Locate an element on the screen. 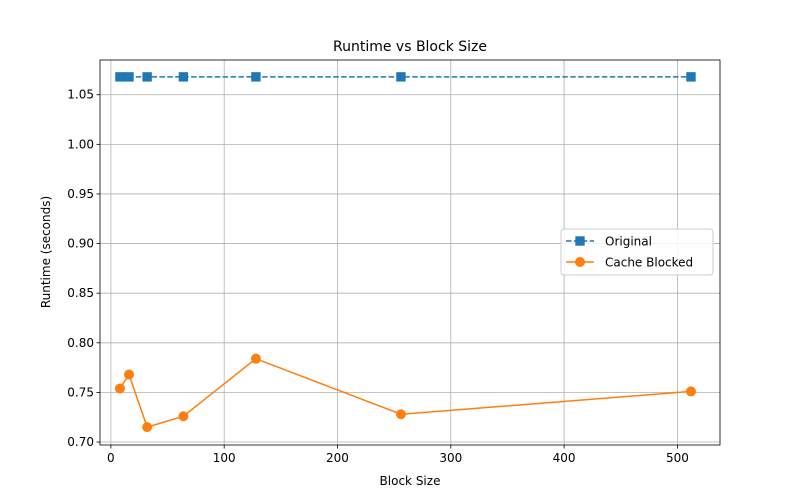 This screenshot has width=800, height=504. y-tick-label: 1.00 is located at coordinates (80, 144).